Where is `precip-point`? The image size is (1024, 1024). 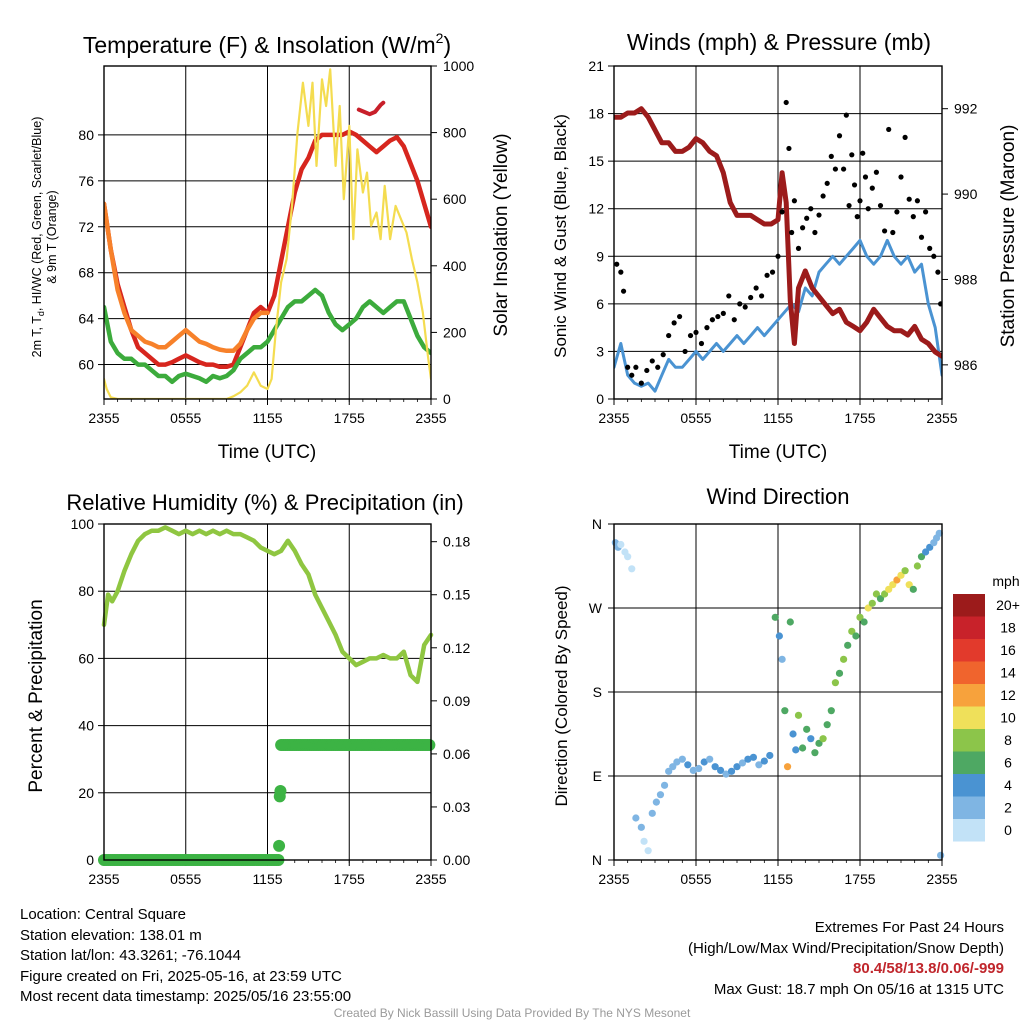 precip-point is located at coordinates (280, 791).